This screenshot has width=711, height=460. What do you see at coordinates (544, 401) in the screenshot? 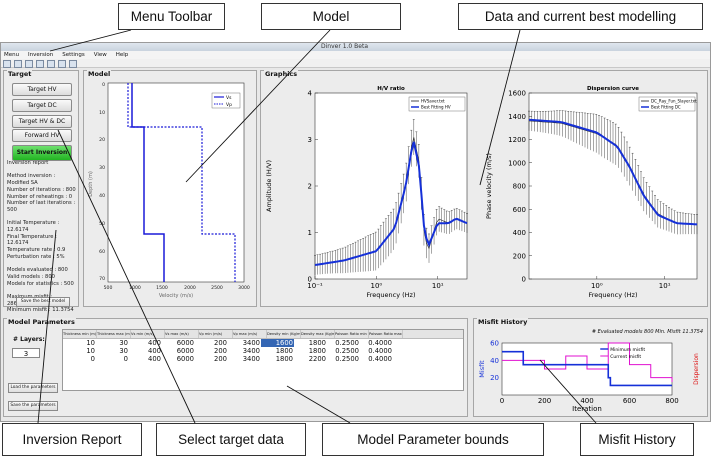
I see `x-tick-label: 200` at bounding box center [544, 401].